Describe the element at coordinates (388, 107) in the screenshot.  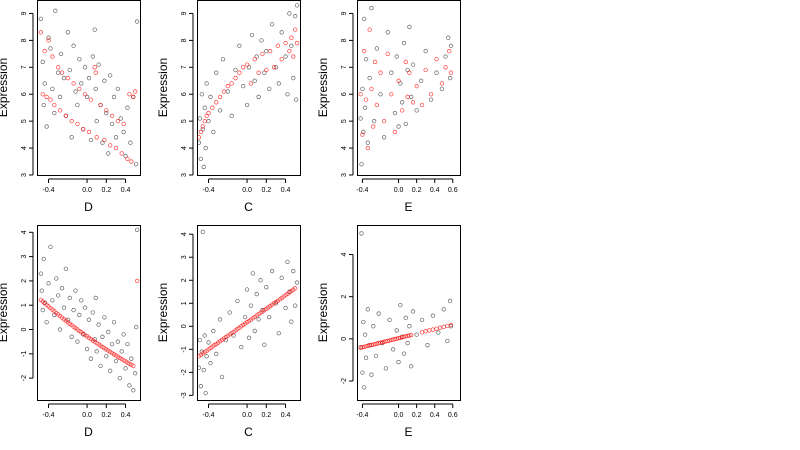
I see `scatter-panel: -0.4 0.0 0.2 0.4 0.6 3 4 5 6 7 8 9 E Expression` at that location.